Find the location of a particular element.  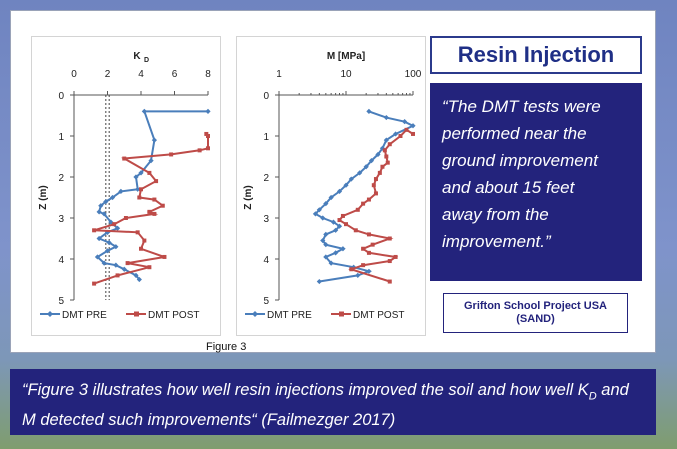

y-tick-label: 5 is located at coordinates (266, 301).